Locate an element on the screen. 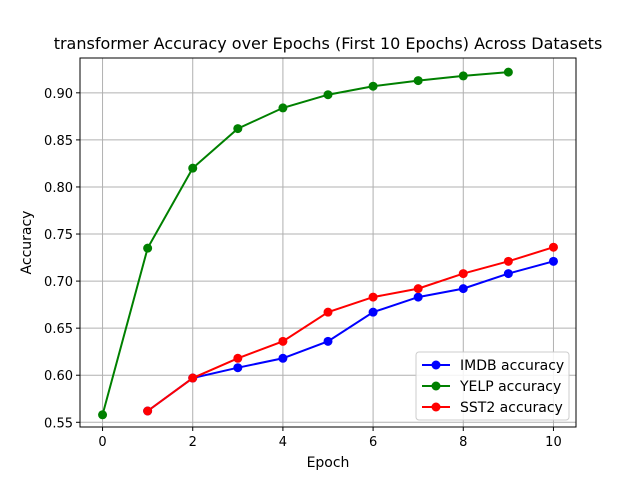  y-tick-label: 0.90 is located at coordinates (58, 94).